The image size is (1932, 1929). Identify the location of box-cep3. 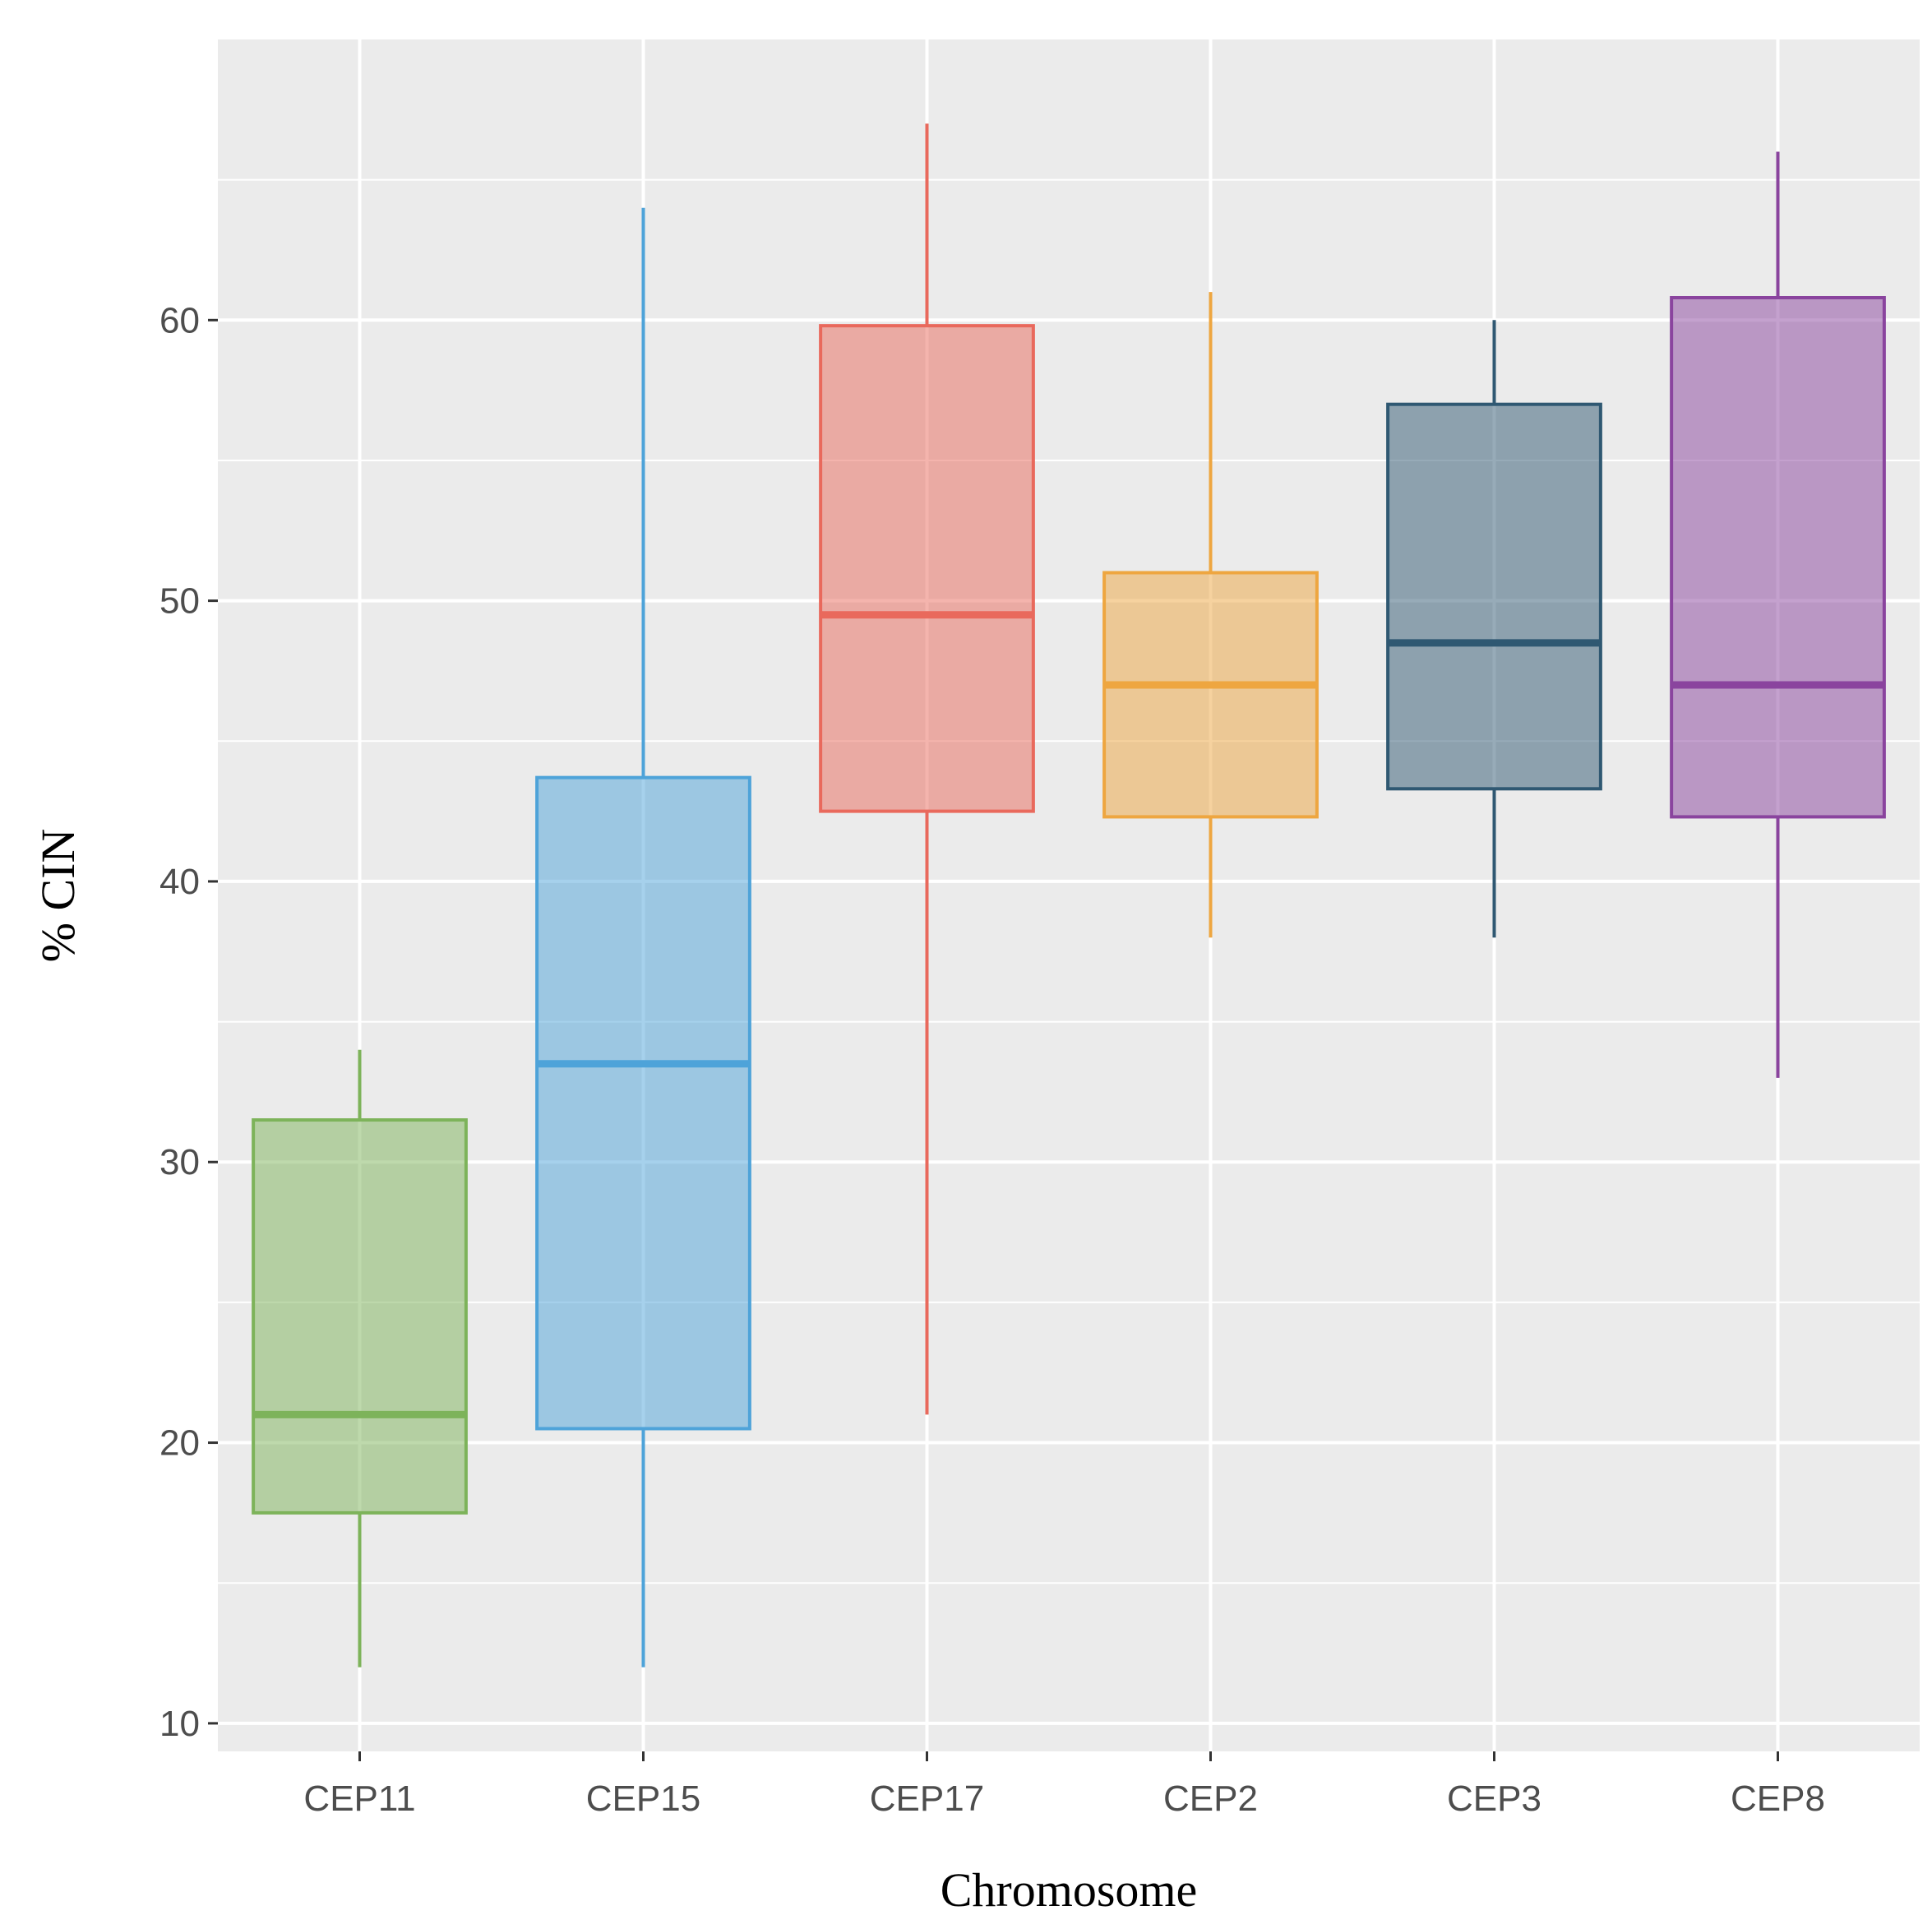
(1494, 629).